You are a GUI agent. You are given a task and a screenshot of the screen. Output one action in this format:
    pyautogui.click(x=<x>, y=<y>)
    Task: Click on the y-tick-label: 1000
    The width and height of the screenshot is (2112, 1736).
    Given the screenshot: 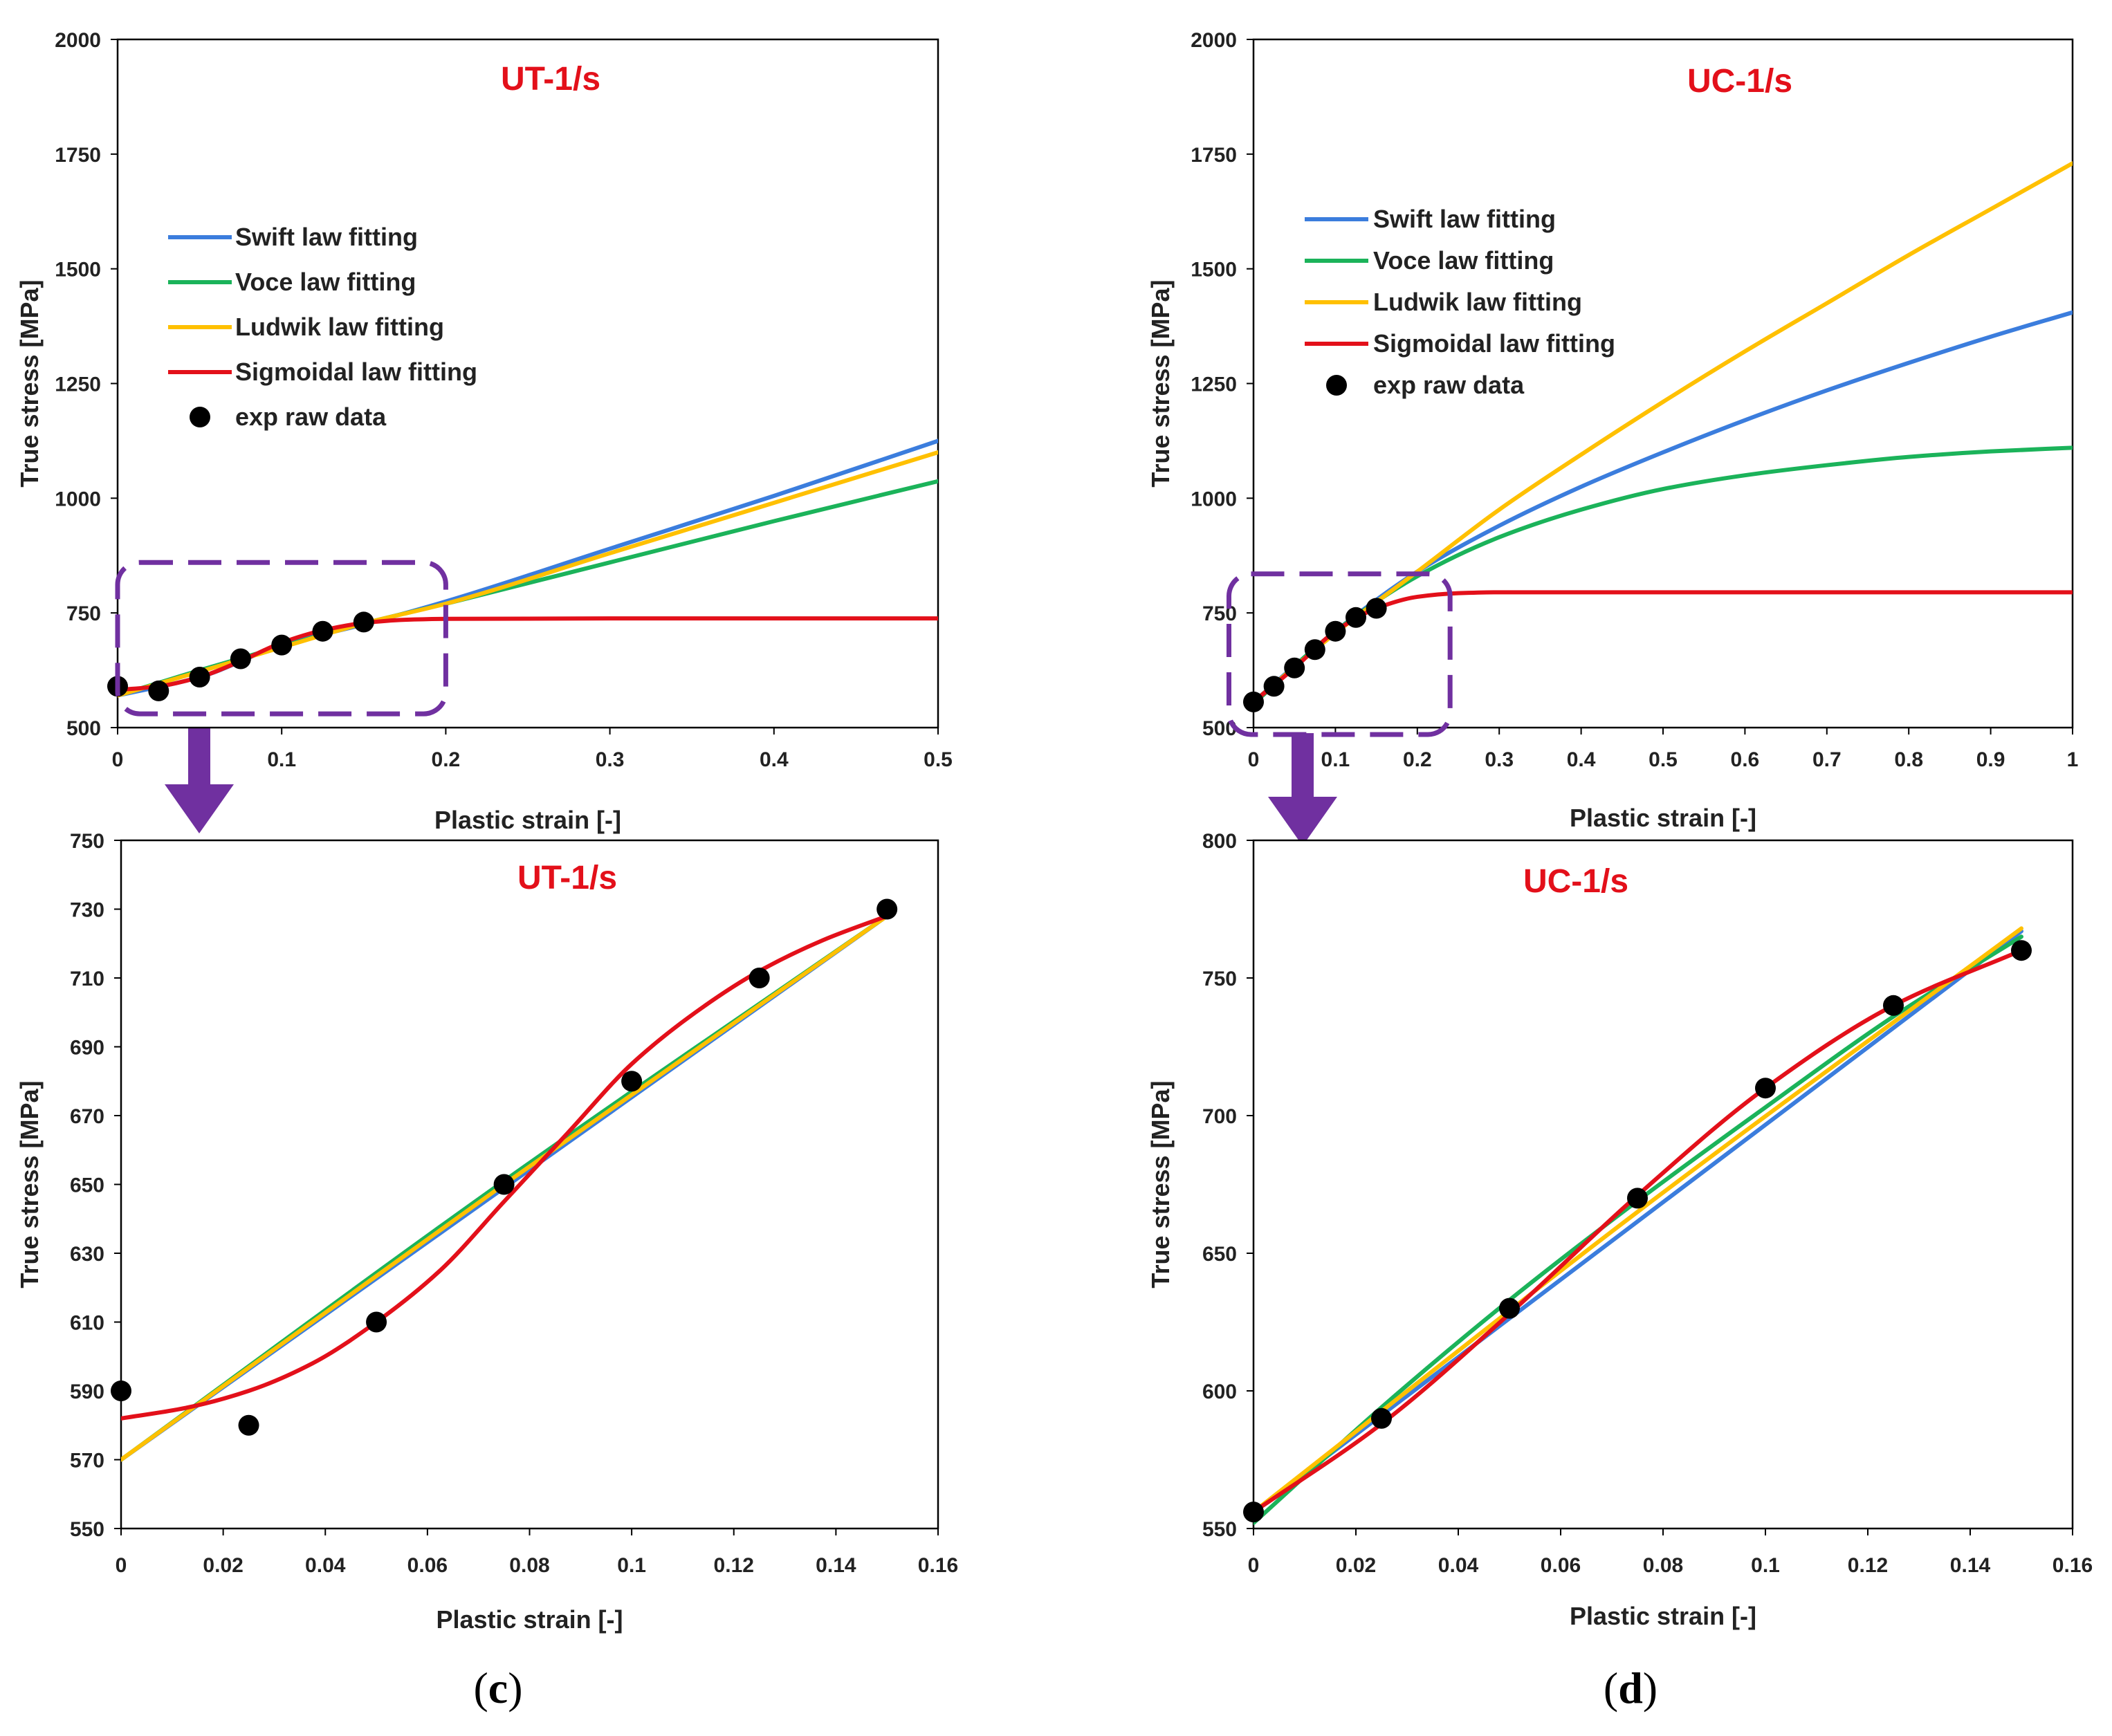 What is the action you would take?
    pyautogui.click(x=78, y=499)
    